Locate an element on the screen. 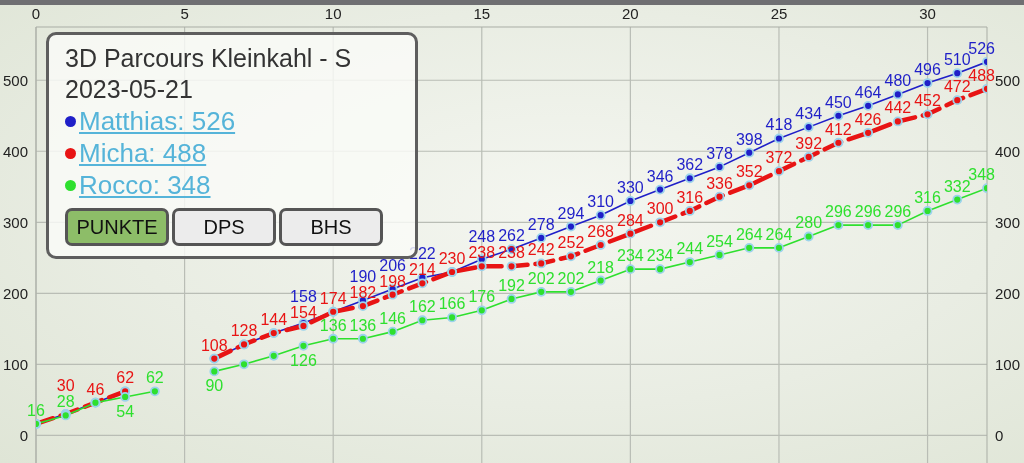  x-tick-label: 0 is located at coordinates (36, 13).